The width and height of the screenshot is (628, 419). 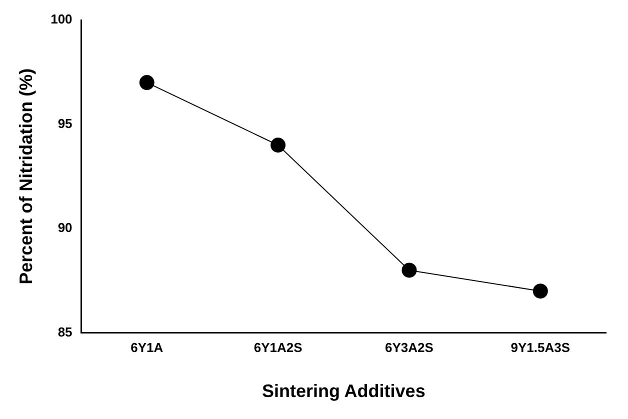 What do you see at coordinates (61, 19) in the screenshot?
I see `y-tick-label: 100` at bounding box center [61, 19].